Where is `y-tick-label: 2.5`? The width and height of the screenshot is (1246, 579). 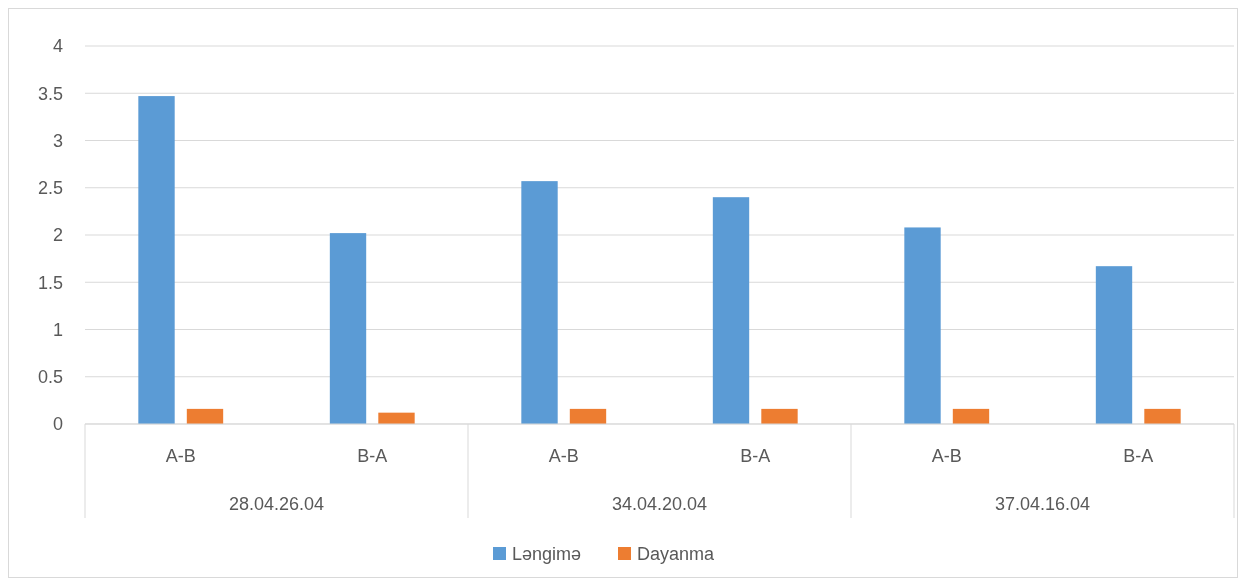
y-tick-label: 2.5 is located at coordinates (50, 188).